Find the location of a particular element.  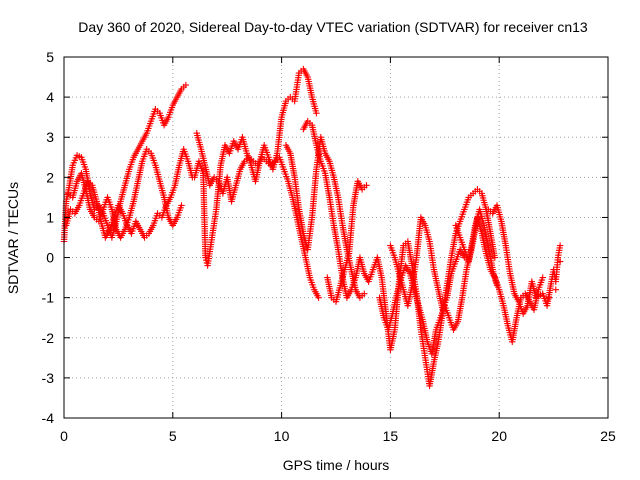

y-tick-label: 3 is located at coordinates (50, 137).